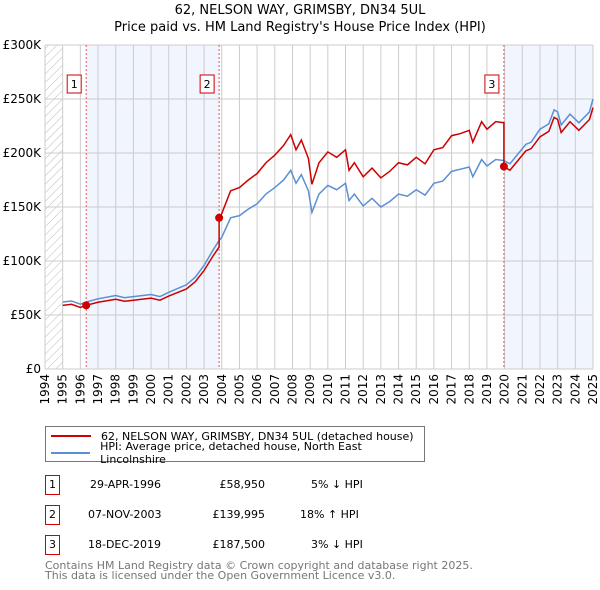 The width and height of the screenshot is (600, 590). What do you see at coordinates (329, 514) in the screenshot?
I see `sale-hpi: 18% ↑ HPI` at bounding box center [329, 514].